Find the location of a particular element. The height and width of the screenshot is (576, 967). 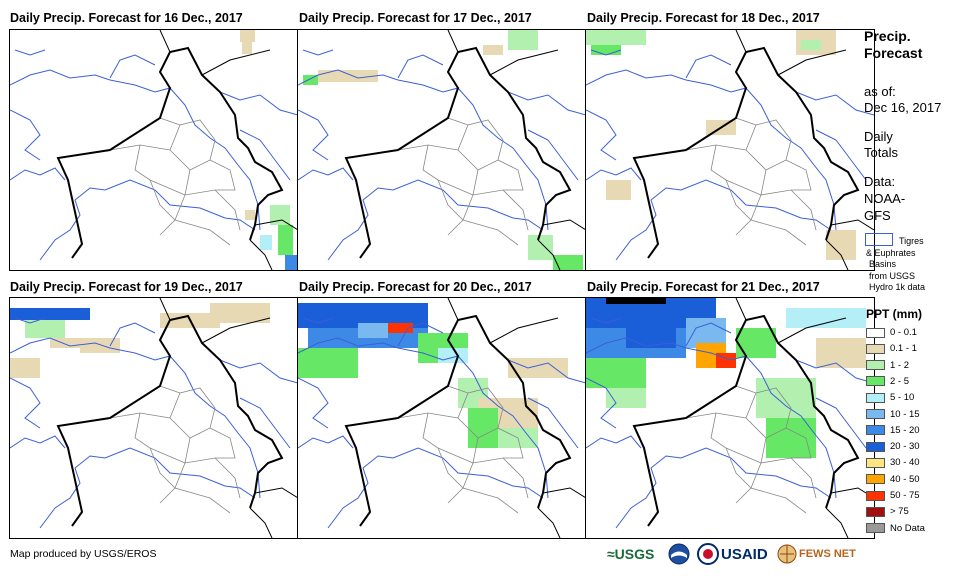

legend-label: 15 - 20 is located at coordinates (905, 430).